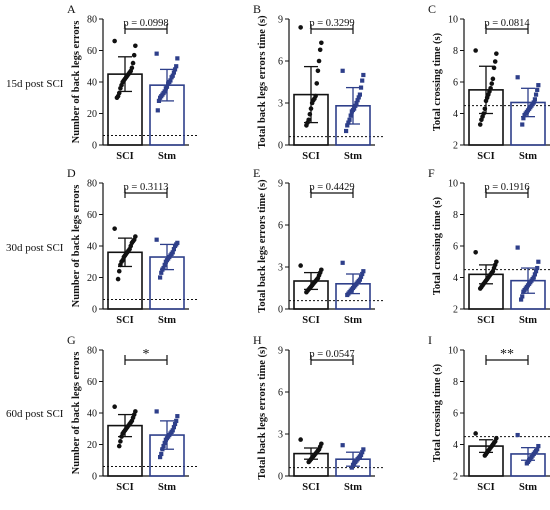  Describe the element at coordinates (455, 310) in the screenshot. I see `y-tick-label: 2` at that location.